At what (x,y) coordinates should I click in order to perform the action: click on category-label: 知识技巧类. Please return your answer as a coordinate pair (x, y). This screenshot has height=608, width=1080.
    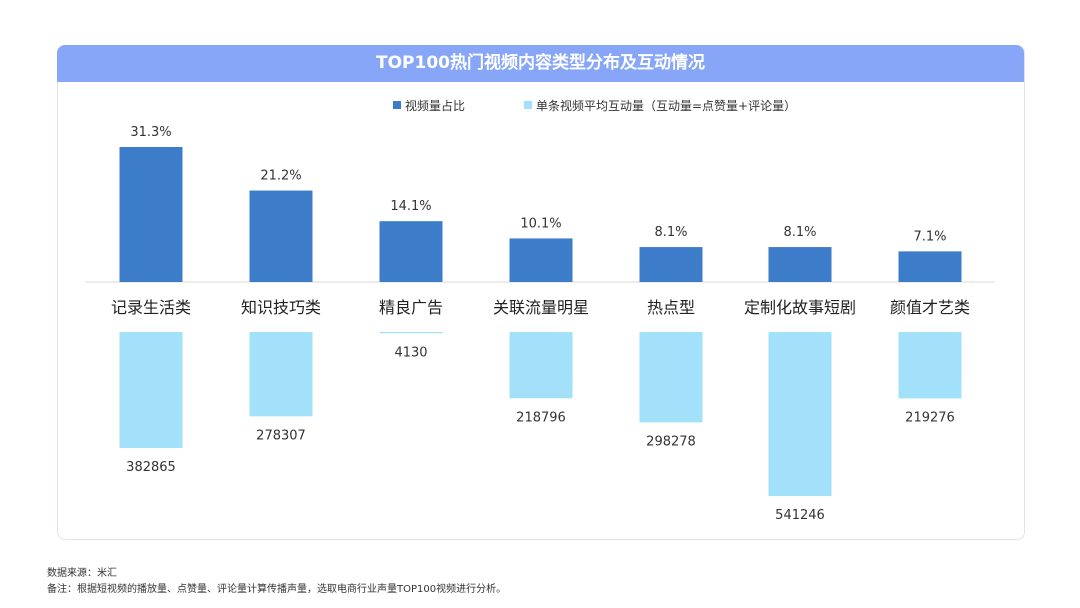
    Looking at the image, I should click on (281, 307).